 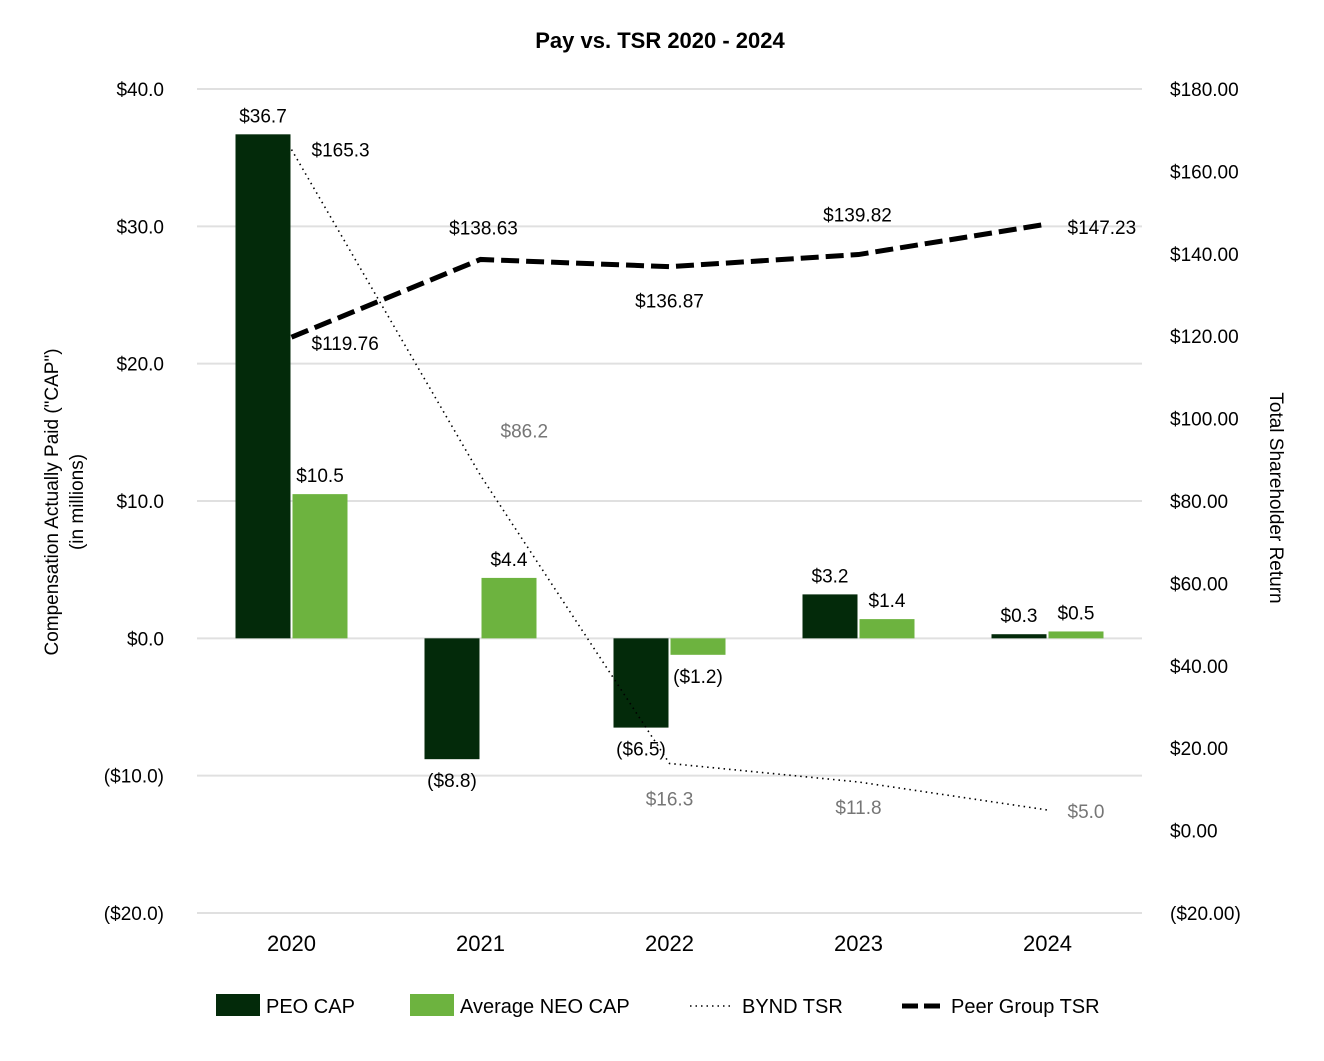 I want to click on x-category-label: 2021, so click(x=480, y=943).